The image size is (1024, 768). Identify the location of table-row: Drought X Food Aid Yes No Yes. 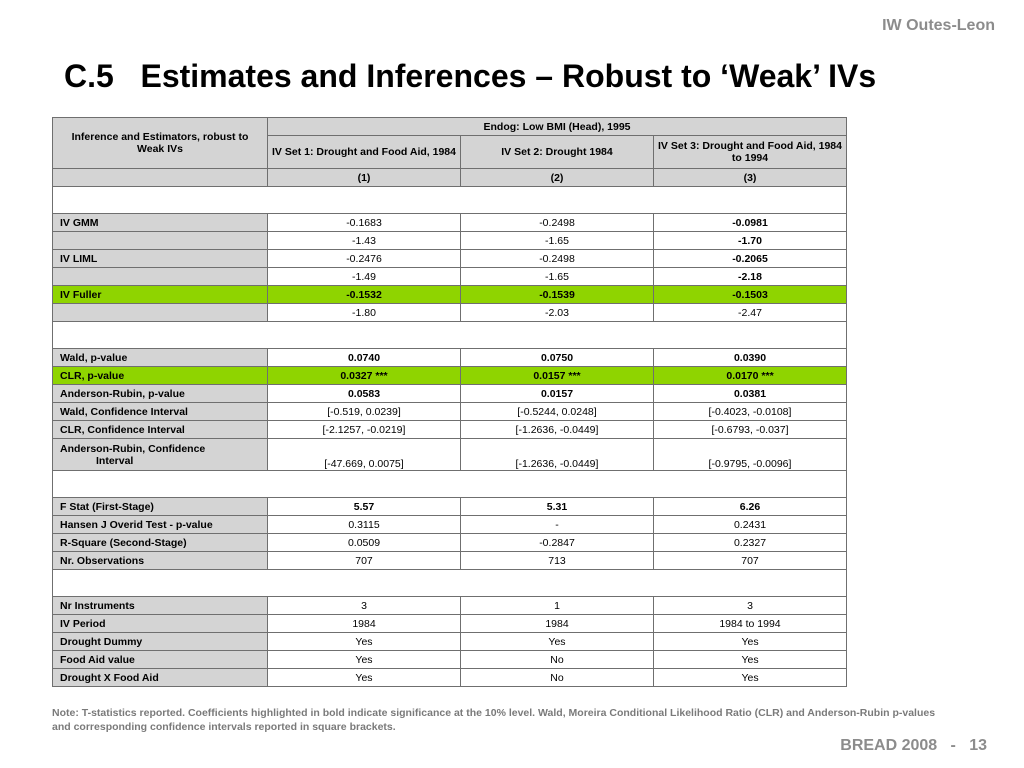
(450, 677).